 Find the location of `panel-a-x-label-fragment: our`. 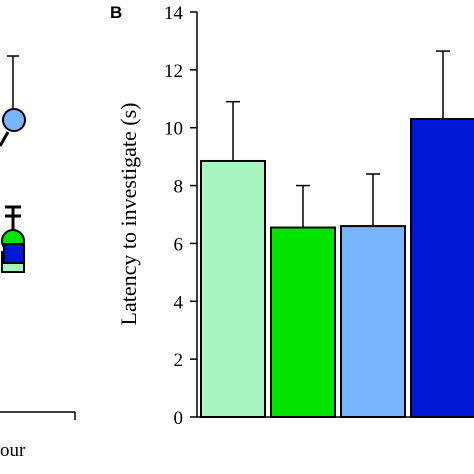

panel-a-x-label-fragment: our is located at coordinates (13, 450).